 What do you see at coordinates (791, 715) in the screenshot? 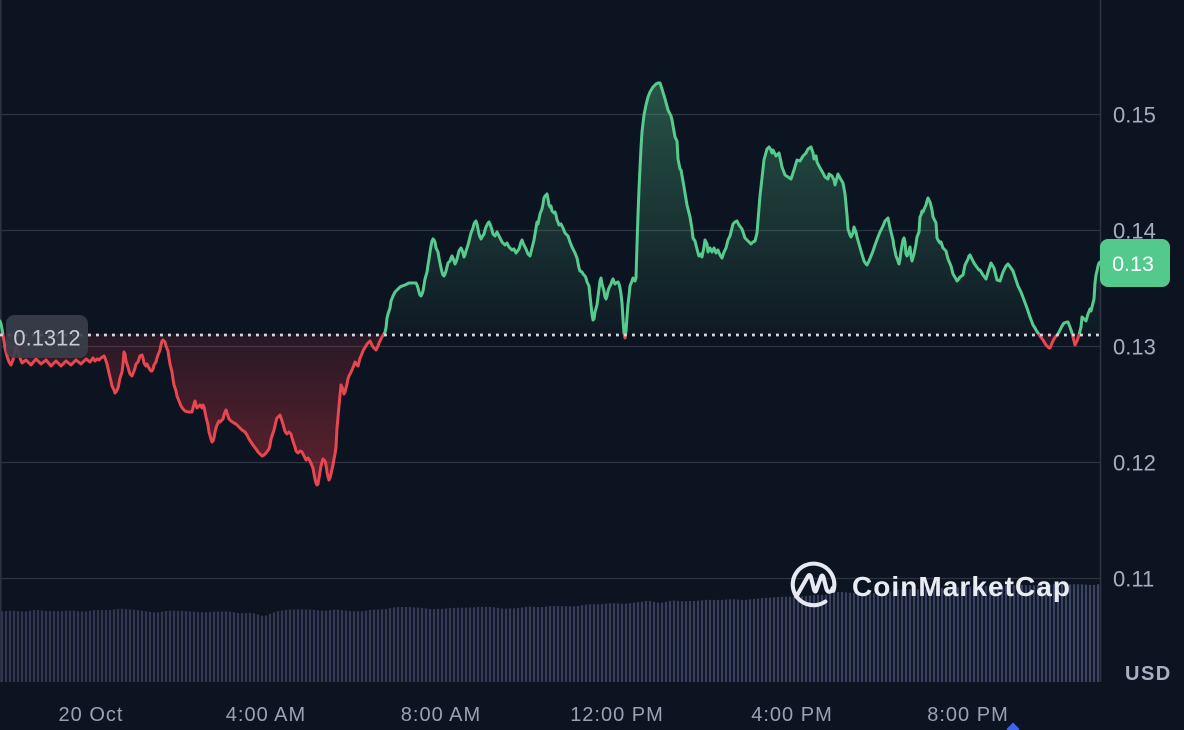
I see `svg-text: 4:00 PM` at bounding box center [791, 715].